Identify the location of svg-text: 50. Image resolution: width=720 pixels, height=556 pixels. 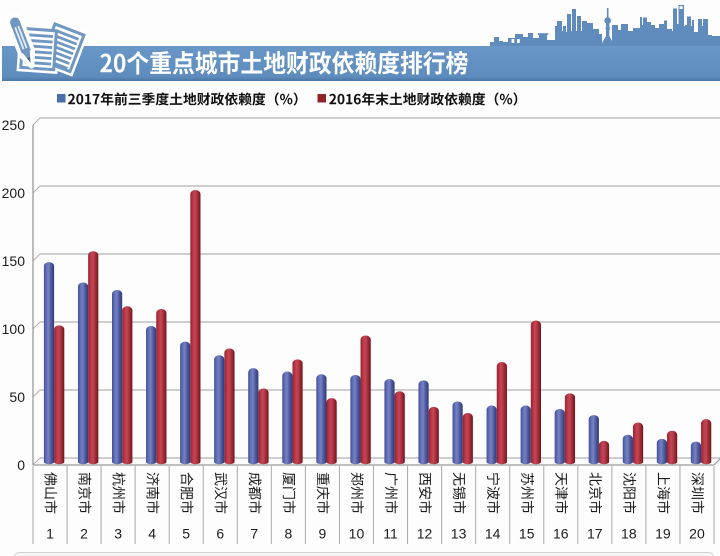
(17, 397).